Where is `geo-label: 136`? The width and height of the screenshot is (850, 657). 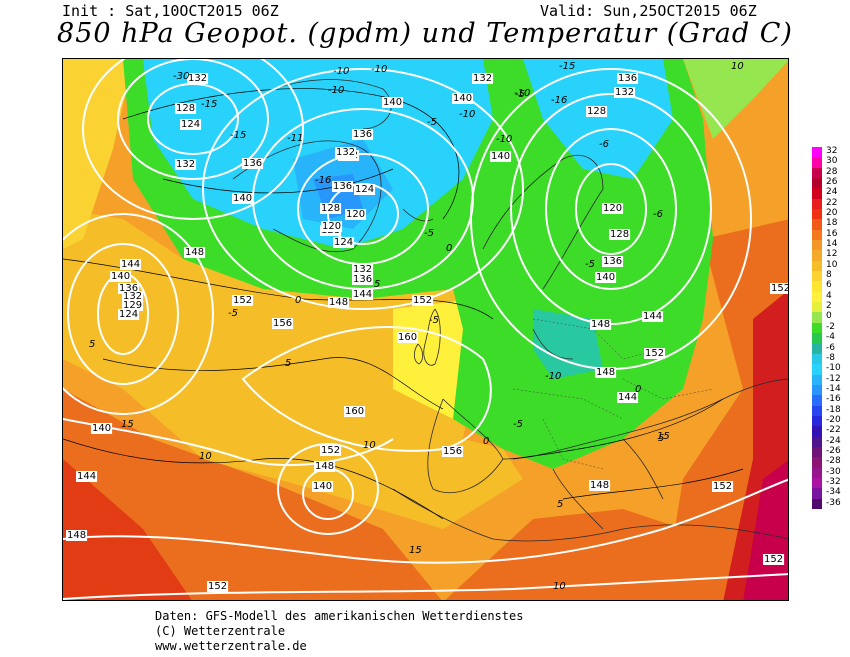
geo-label: 136 is located at coordinates (362, 279).